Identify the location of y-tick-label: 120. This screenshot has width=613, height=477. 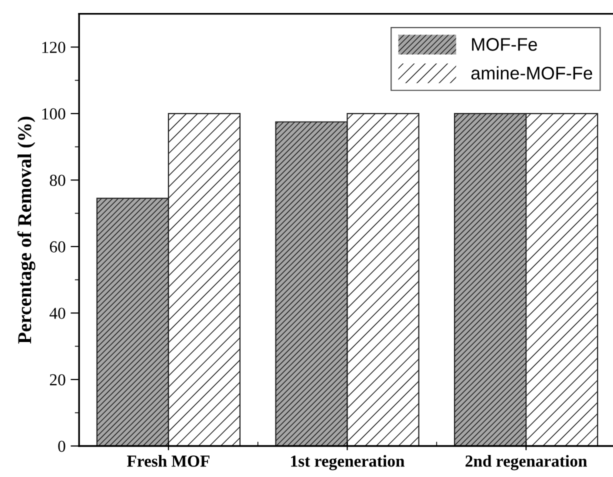
(54, 48).